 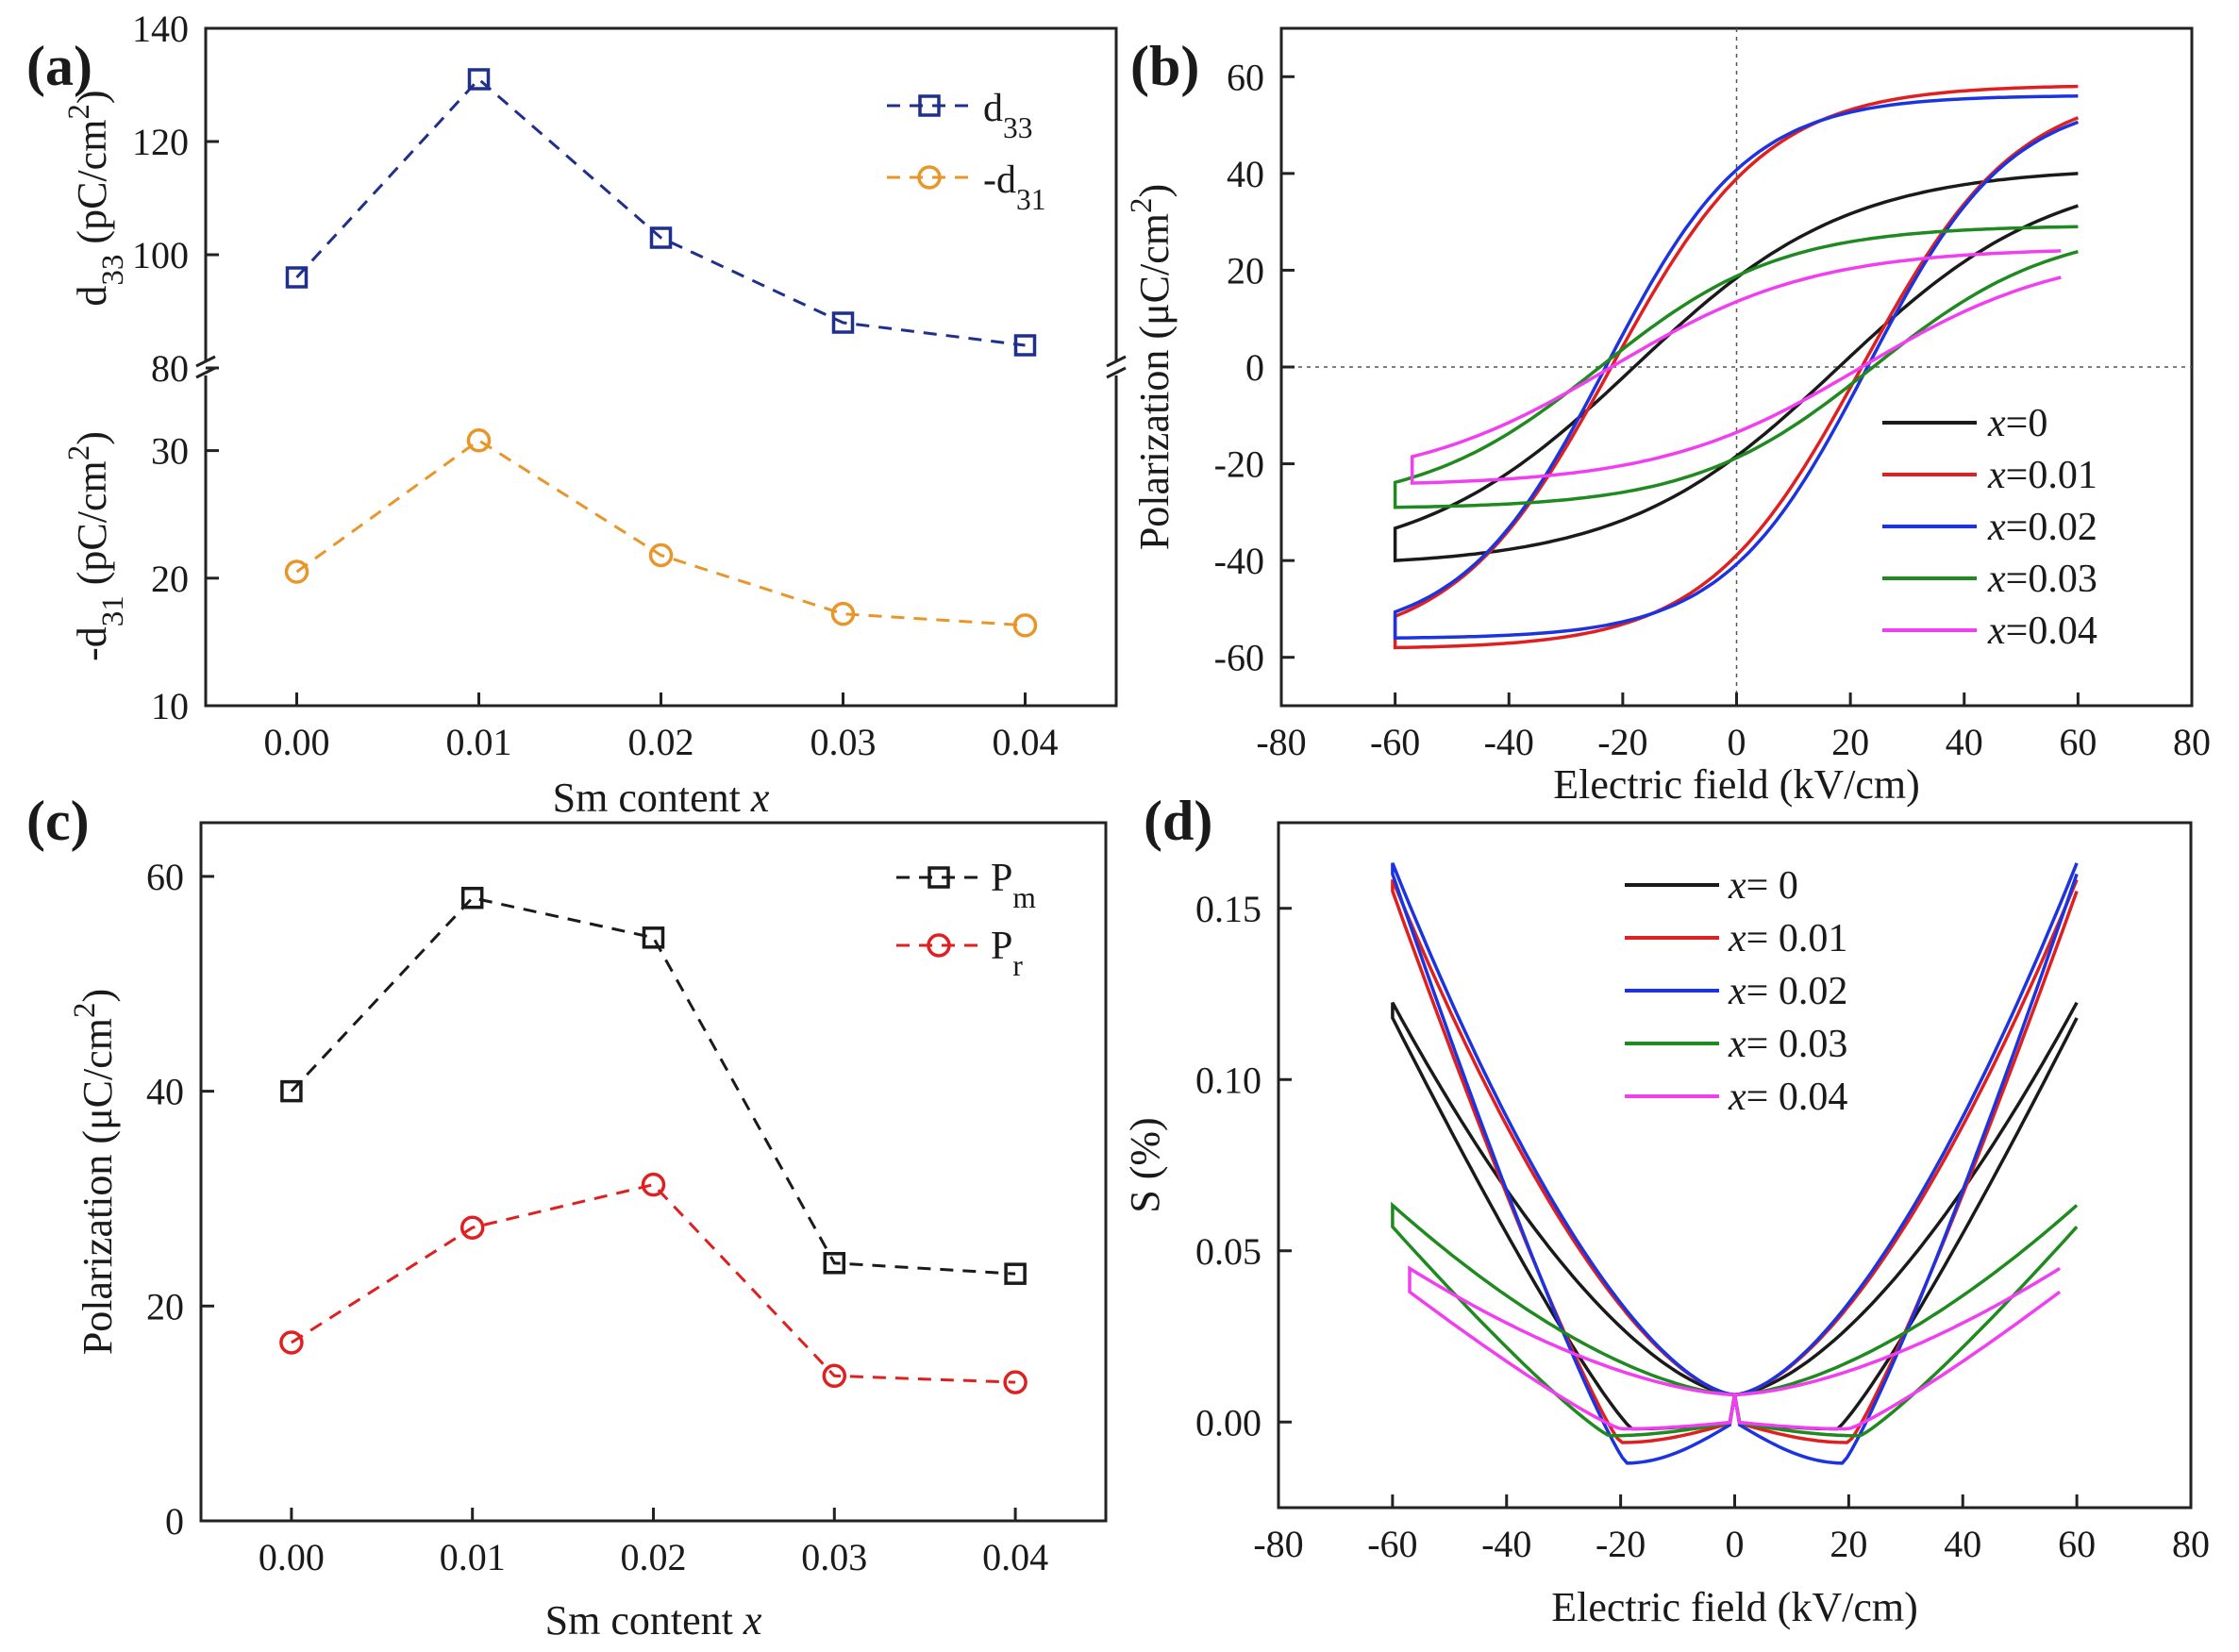 What do you see at coordinates (161, 29) in the screenshot?
I see `y-tick-label-upper: 140` at bounding box center [161, 29].